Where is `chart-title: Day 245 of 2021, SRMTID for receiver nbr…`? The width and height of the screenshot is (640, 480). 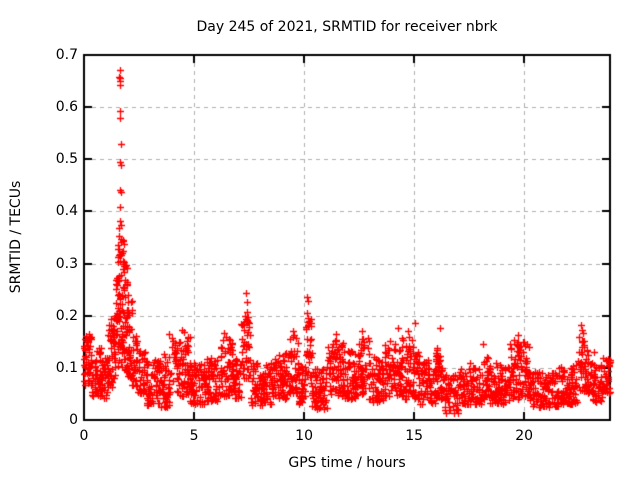 chart-title: Day 245 of 2021, SRMTID for receiver nbr… is located at coordinates (347, 27).